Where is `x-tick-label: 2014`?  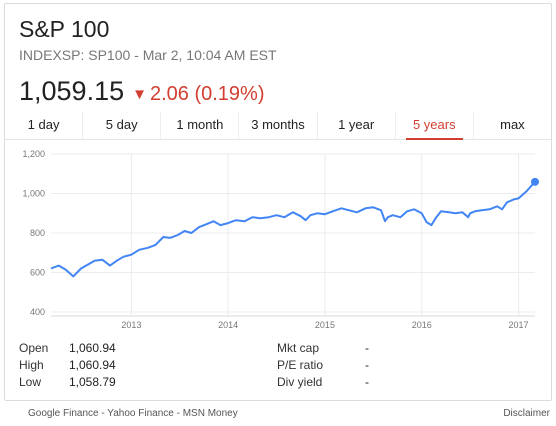 x-tick-label: 2014 is located at coordinates (228, 325).